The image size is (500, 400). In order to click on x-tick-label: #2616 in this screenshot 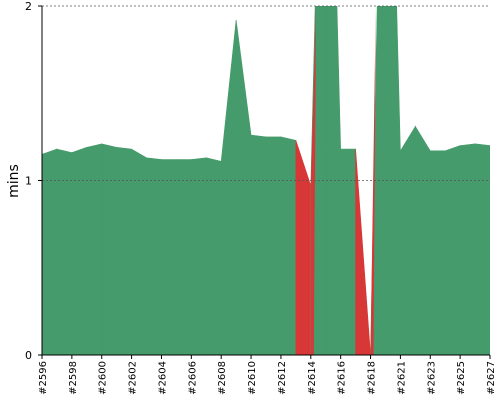, I will do `click(342, 378)`.